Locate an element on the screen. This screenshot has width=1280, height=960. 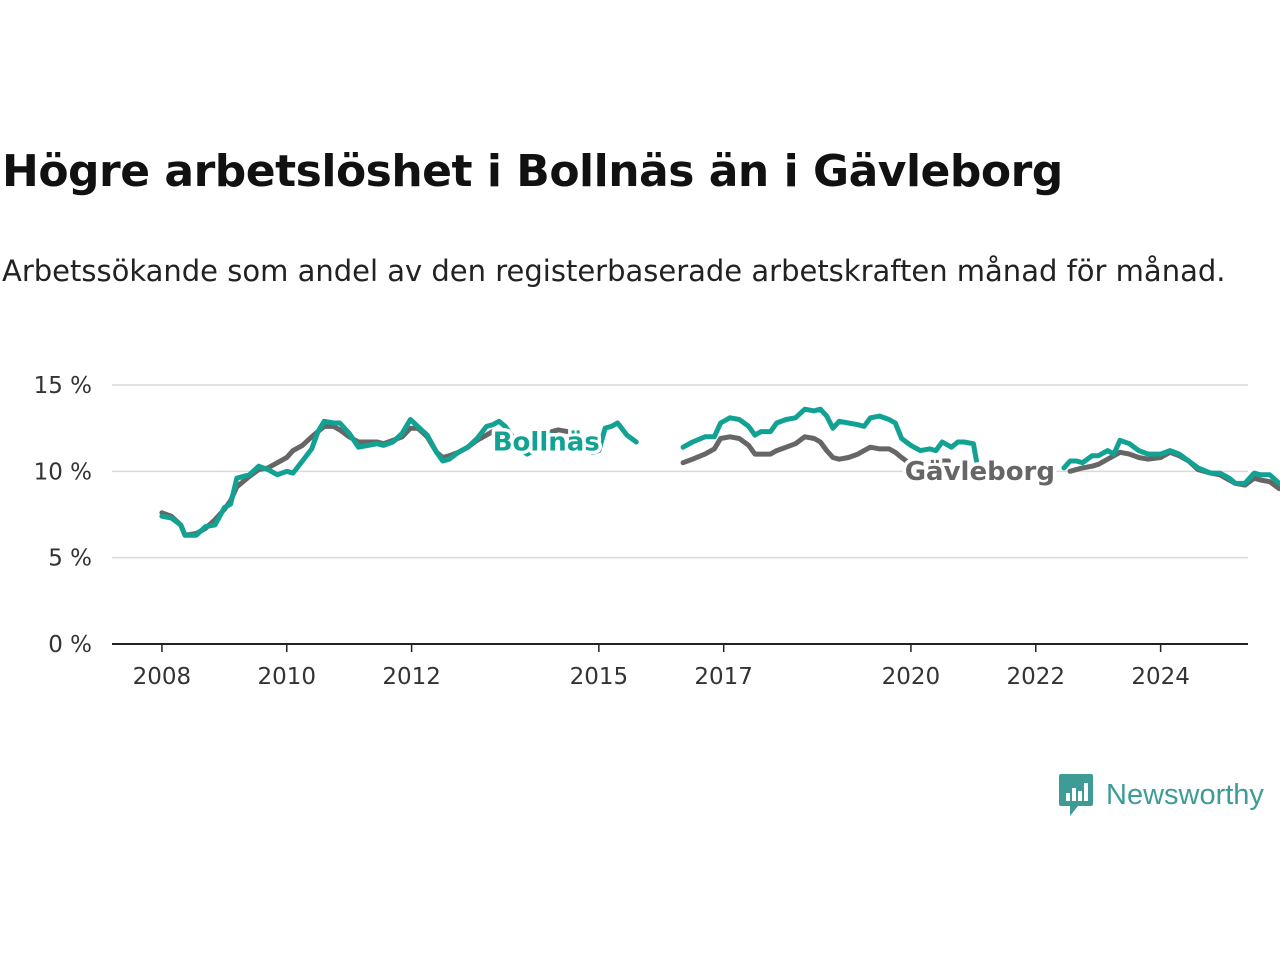
series-line-bollns is located at coordinates (719, 472).